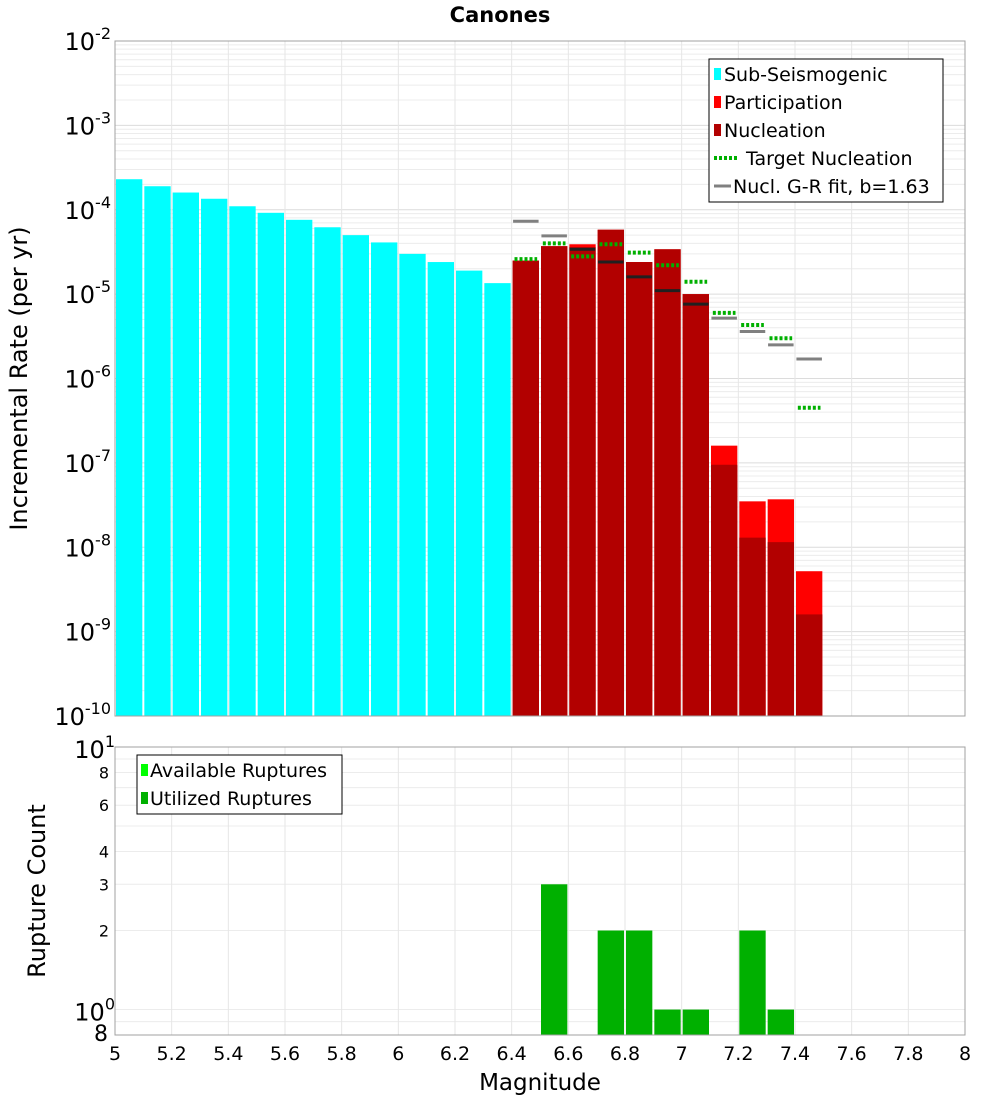 Image resolution: width=1000 pixels, height=1100 pixels. What do you see at coordinates (104, 931) in the screenshot?
I see `y-tick-label: 2` at bounding box center [104, 931].